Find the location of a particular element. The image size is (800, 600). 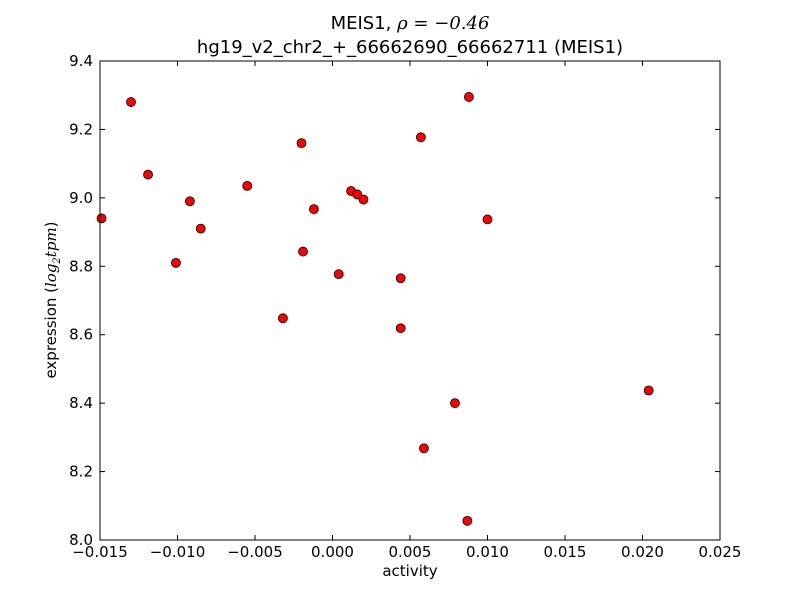

x-tick-label: −0.010 is located at coordinates (178, 552).